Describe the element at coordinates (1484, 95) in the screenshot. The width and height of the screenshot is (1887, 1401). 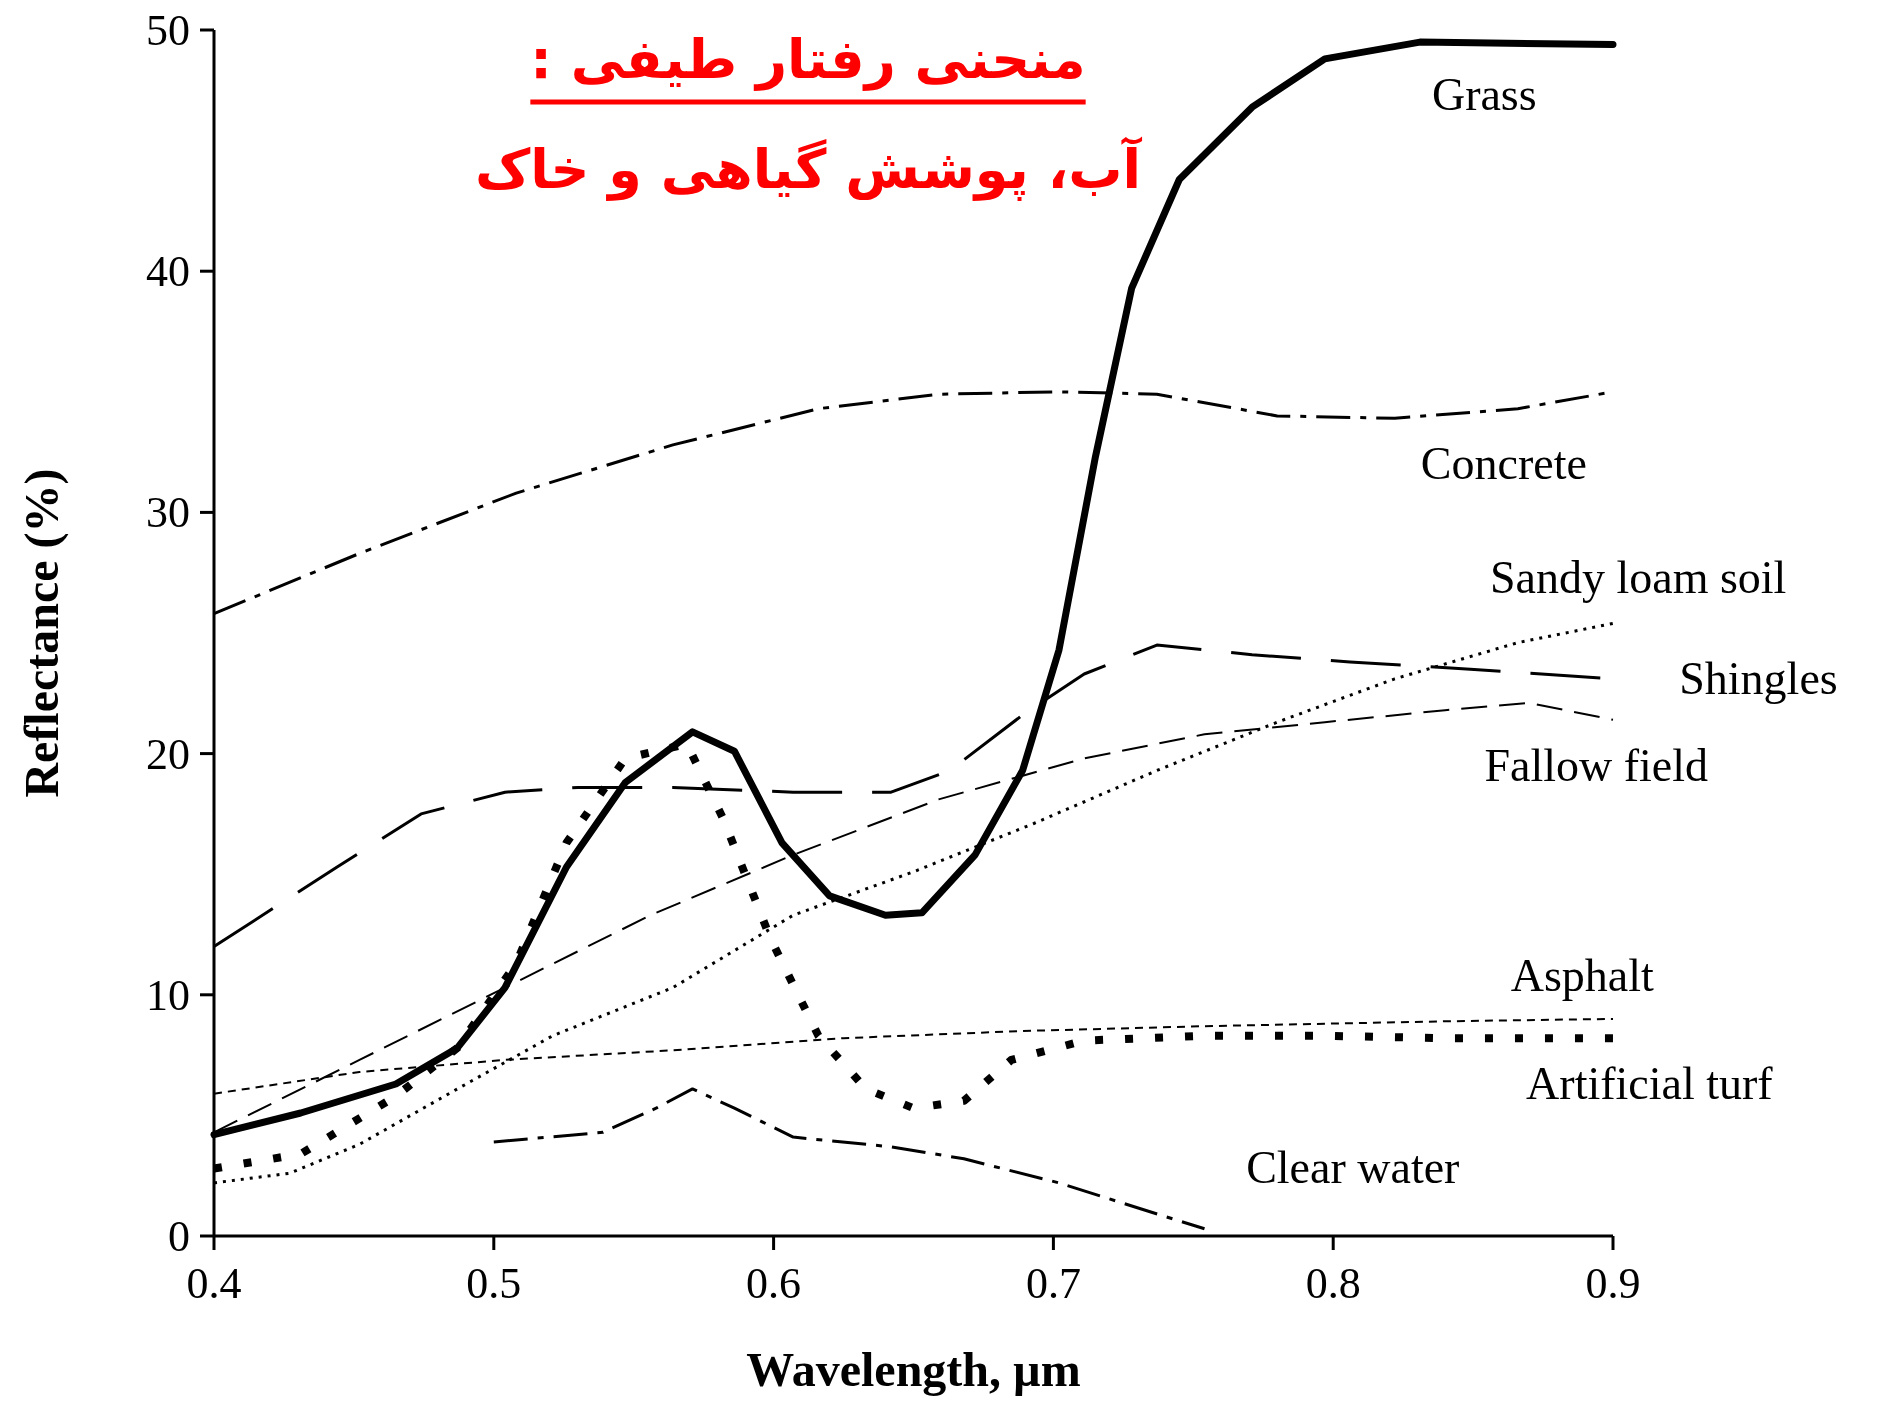
I see `series-label: Grass` at that location.